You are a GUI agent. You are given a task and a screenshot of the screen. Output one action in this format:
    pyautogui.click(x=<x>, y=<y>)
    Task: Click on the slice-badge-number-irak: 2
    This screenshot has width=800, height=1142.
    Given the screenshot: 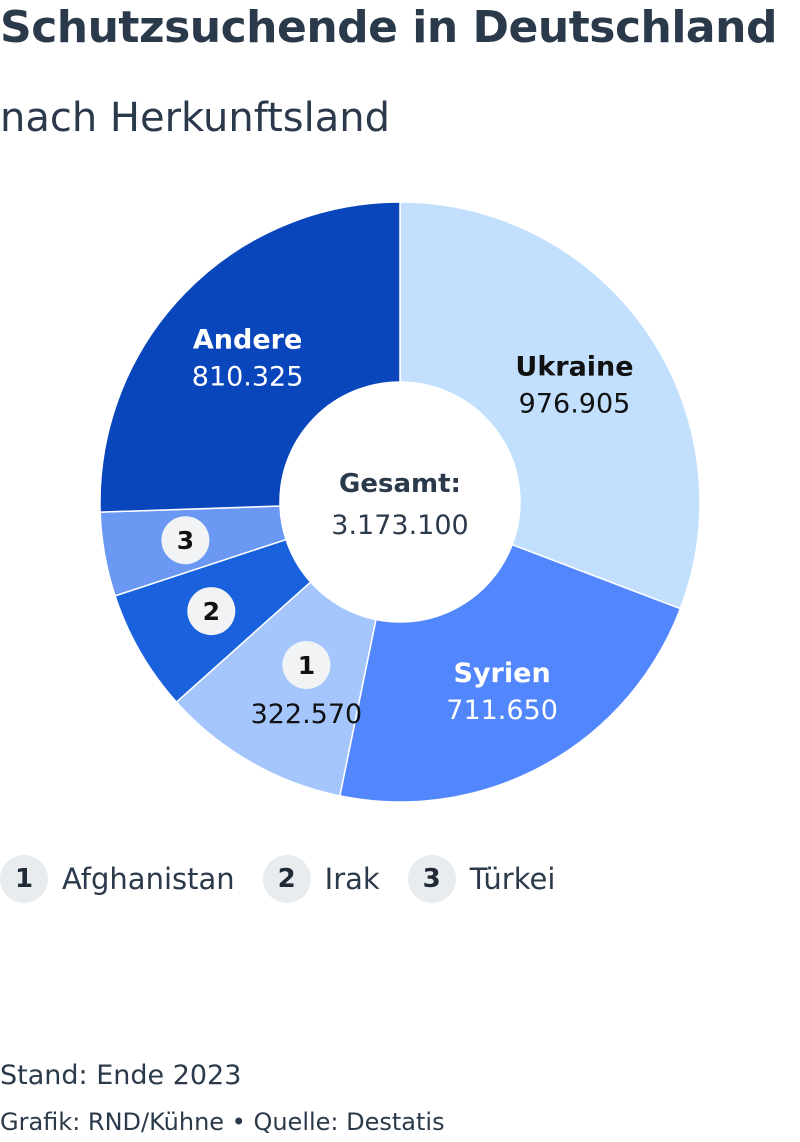 What is the action you would take?
    pyautogui.click(x=211, y=611)
    